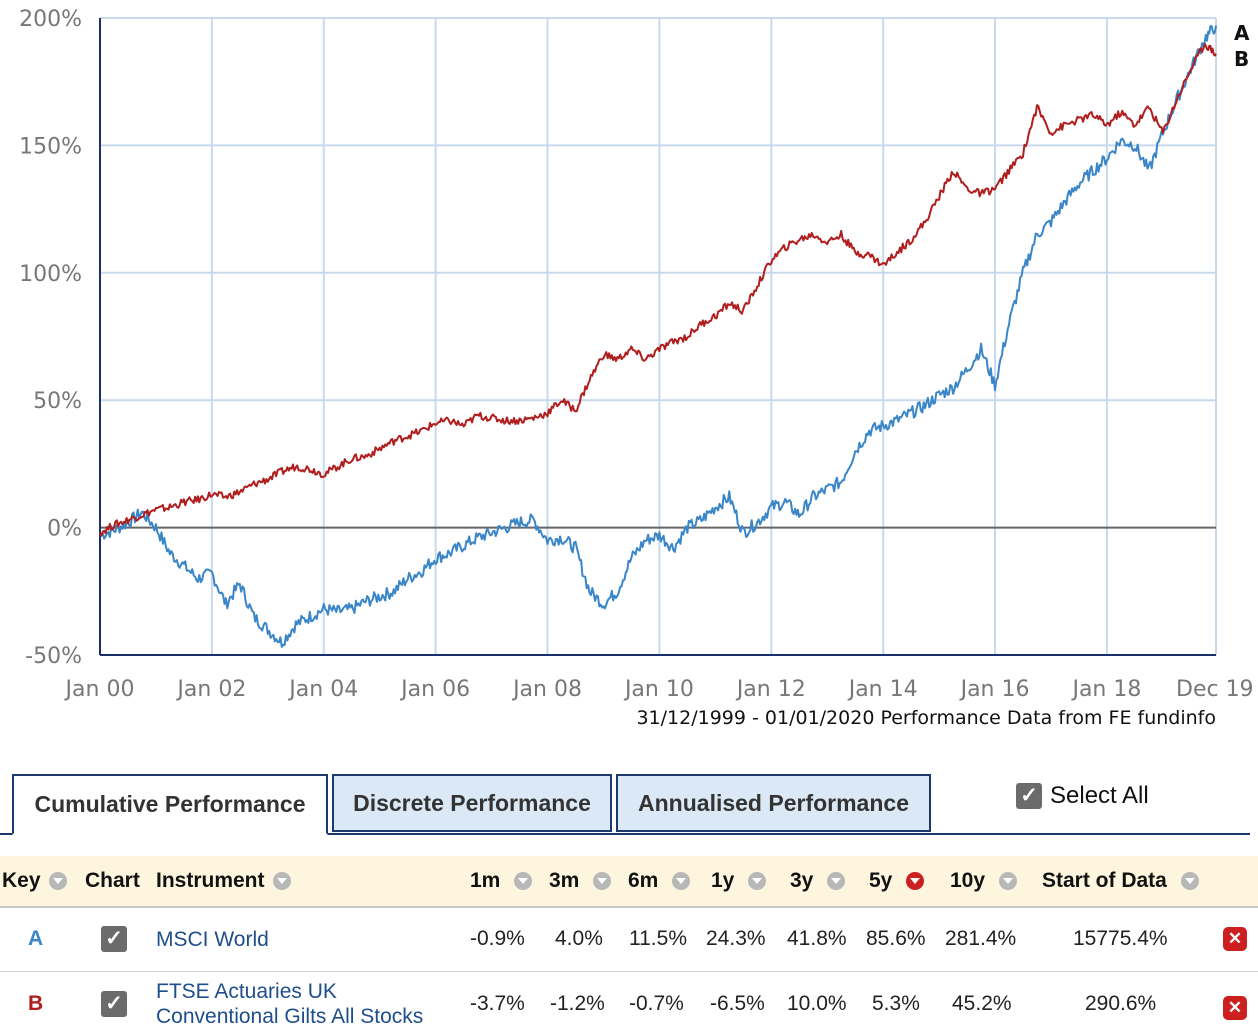 The width and height of the screenshot is (1258, 1035). Describe the element at coordinates (896, 938) in the screenshot. I see `row-5y: 85.6%` at that location.